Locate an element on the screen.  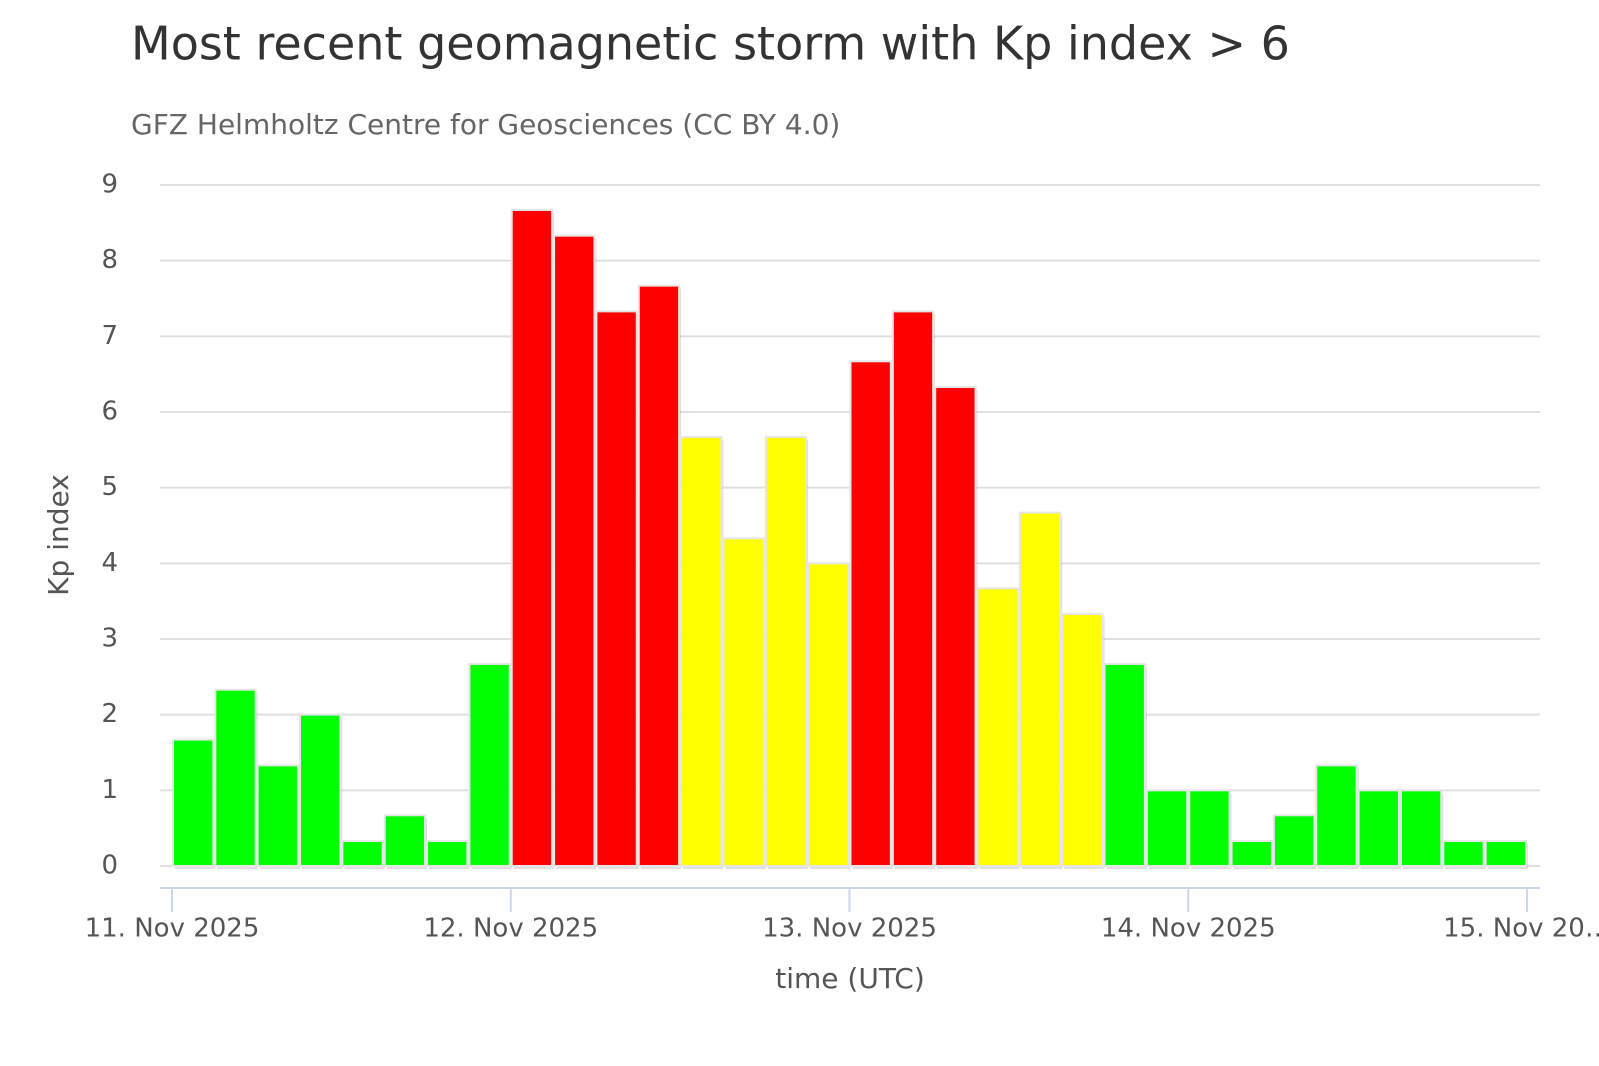
x-tick-label: 12. Nov 2025 is located at coordinates (510, 929).